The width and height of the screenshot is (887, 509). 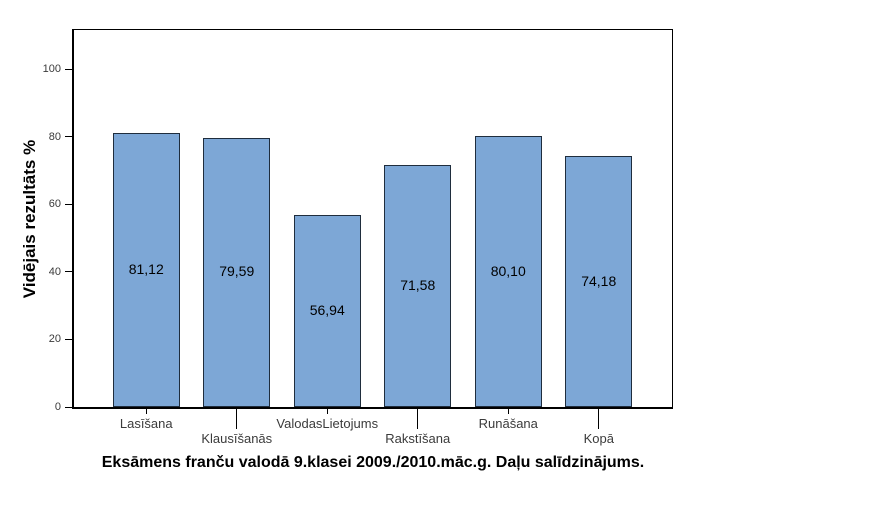 What do you see at coordinates (54, 271) in the screenshot?
I see `y-tick-label: 40` at bounding box center [54, 271].